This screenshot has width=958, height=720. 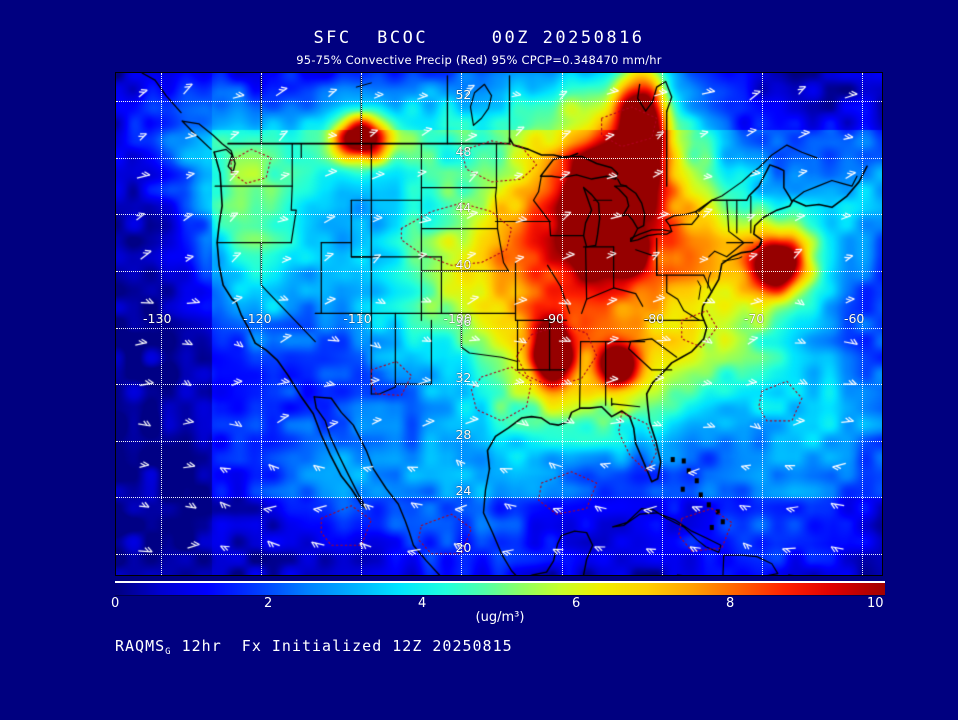 What do you see at coordinates (500, 617) in the screenshot?
I see `colorbar-units-label: (ug/m³)` at bounding box center [500, 617].